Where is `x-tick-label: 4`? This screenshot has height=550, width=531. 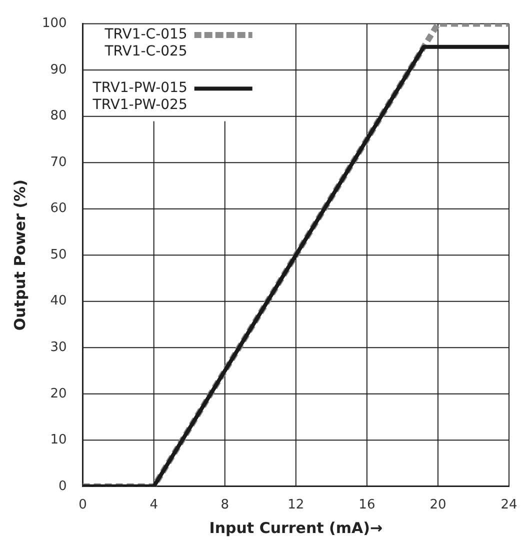 x-tick-label: 4 is located at coordinates (154, 505).